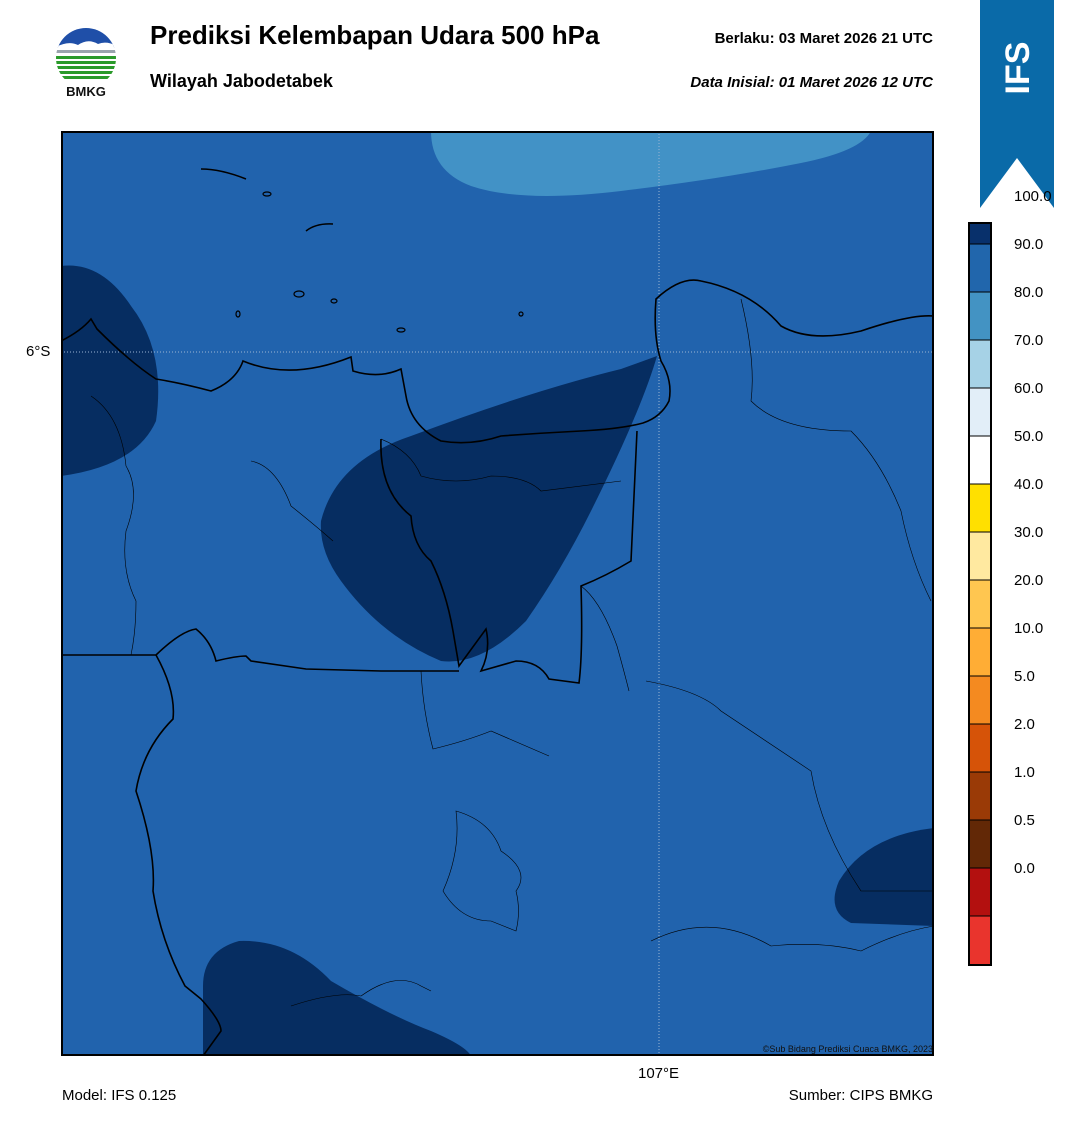  Describe the element at coordinates (1024, 772) in the screenshot. I see `colorbar-tick-label: 1.0` at that location.